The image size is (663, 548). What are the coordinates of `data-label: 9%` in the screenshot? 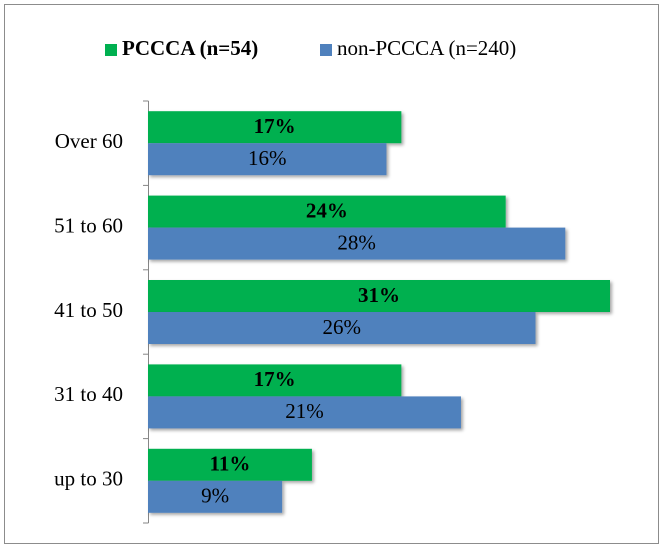 It's located at (215, 496).